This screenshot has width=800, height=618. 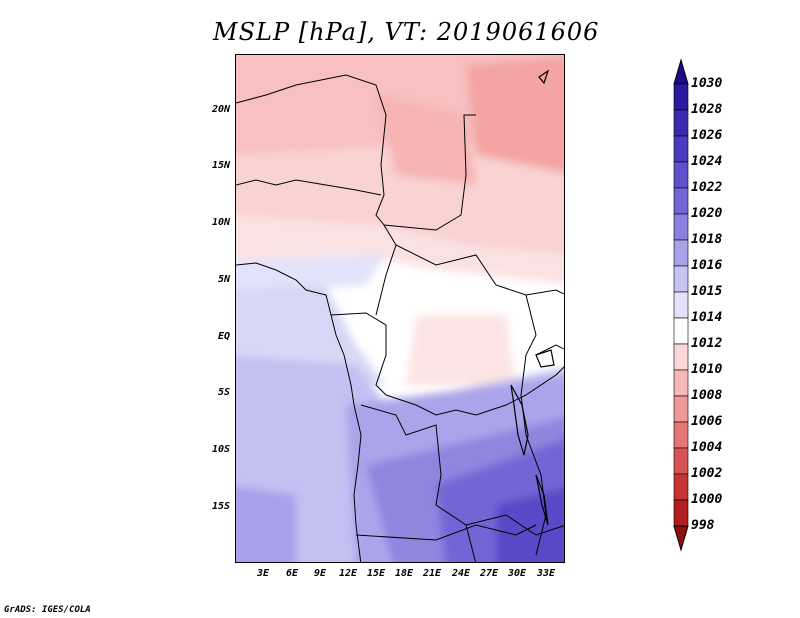 I want to click on colorbar-level-label: 1014, so click(x=707, y=317).